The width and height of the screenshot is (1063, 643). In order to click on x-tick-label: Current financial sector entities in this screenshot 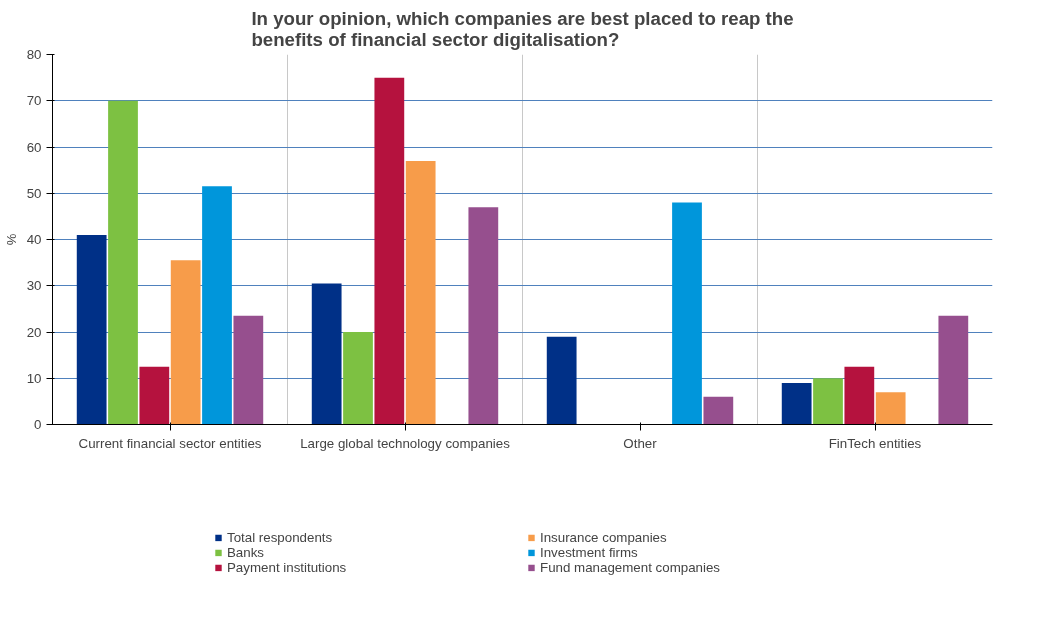, I will do `click(170, 443)`.